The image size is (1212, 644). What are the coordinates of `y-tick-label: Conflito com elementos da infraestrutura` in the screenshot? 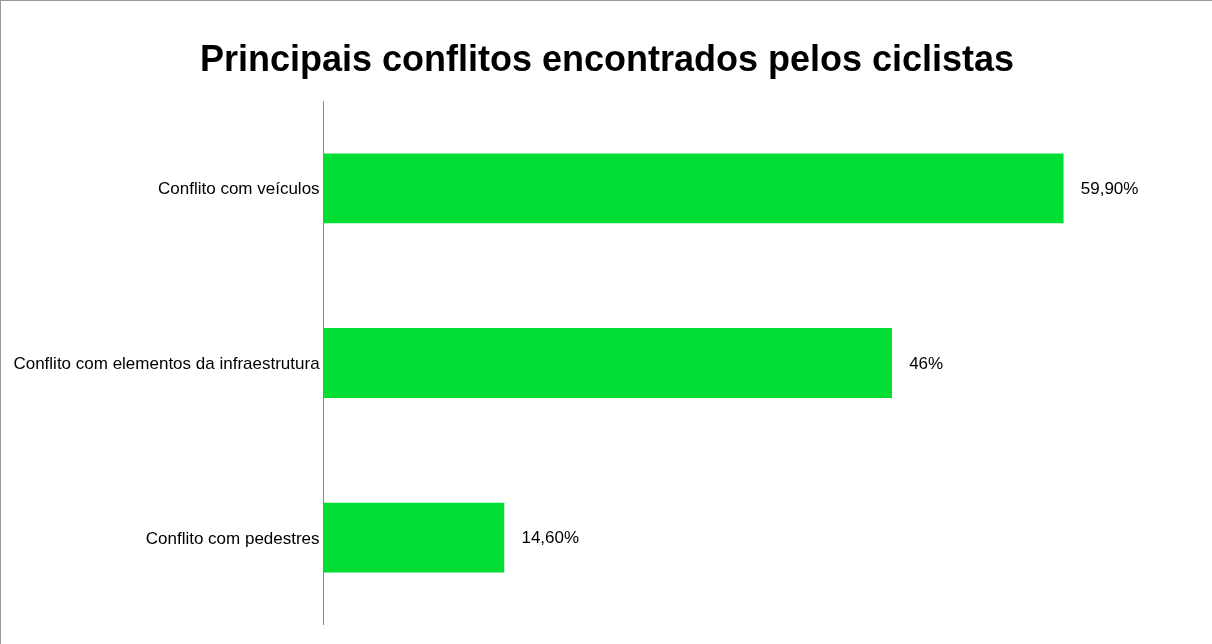 It's located at (167, 363).